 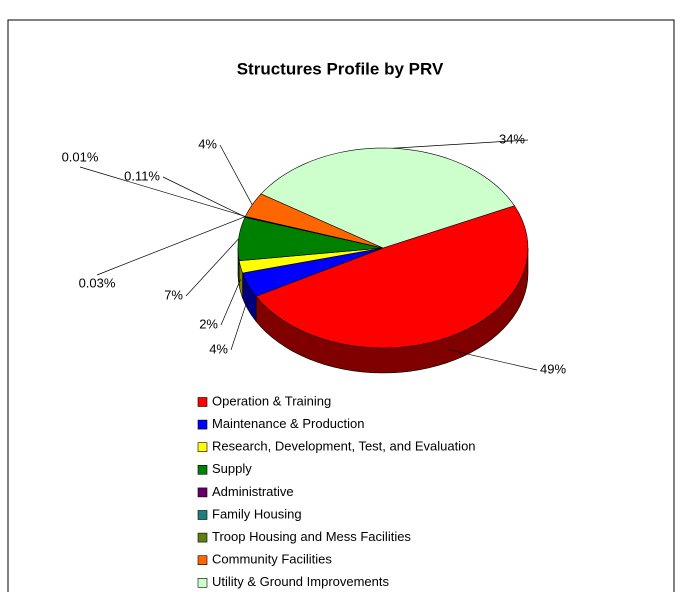 What do you see at coordinates (142, 175) in the screenshot?
I see `data-label: 0.11%` at bounding box center [142, 175].